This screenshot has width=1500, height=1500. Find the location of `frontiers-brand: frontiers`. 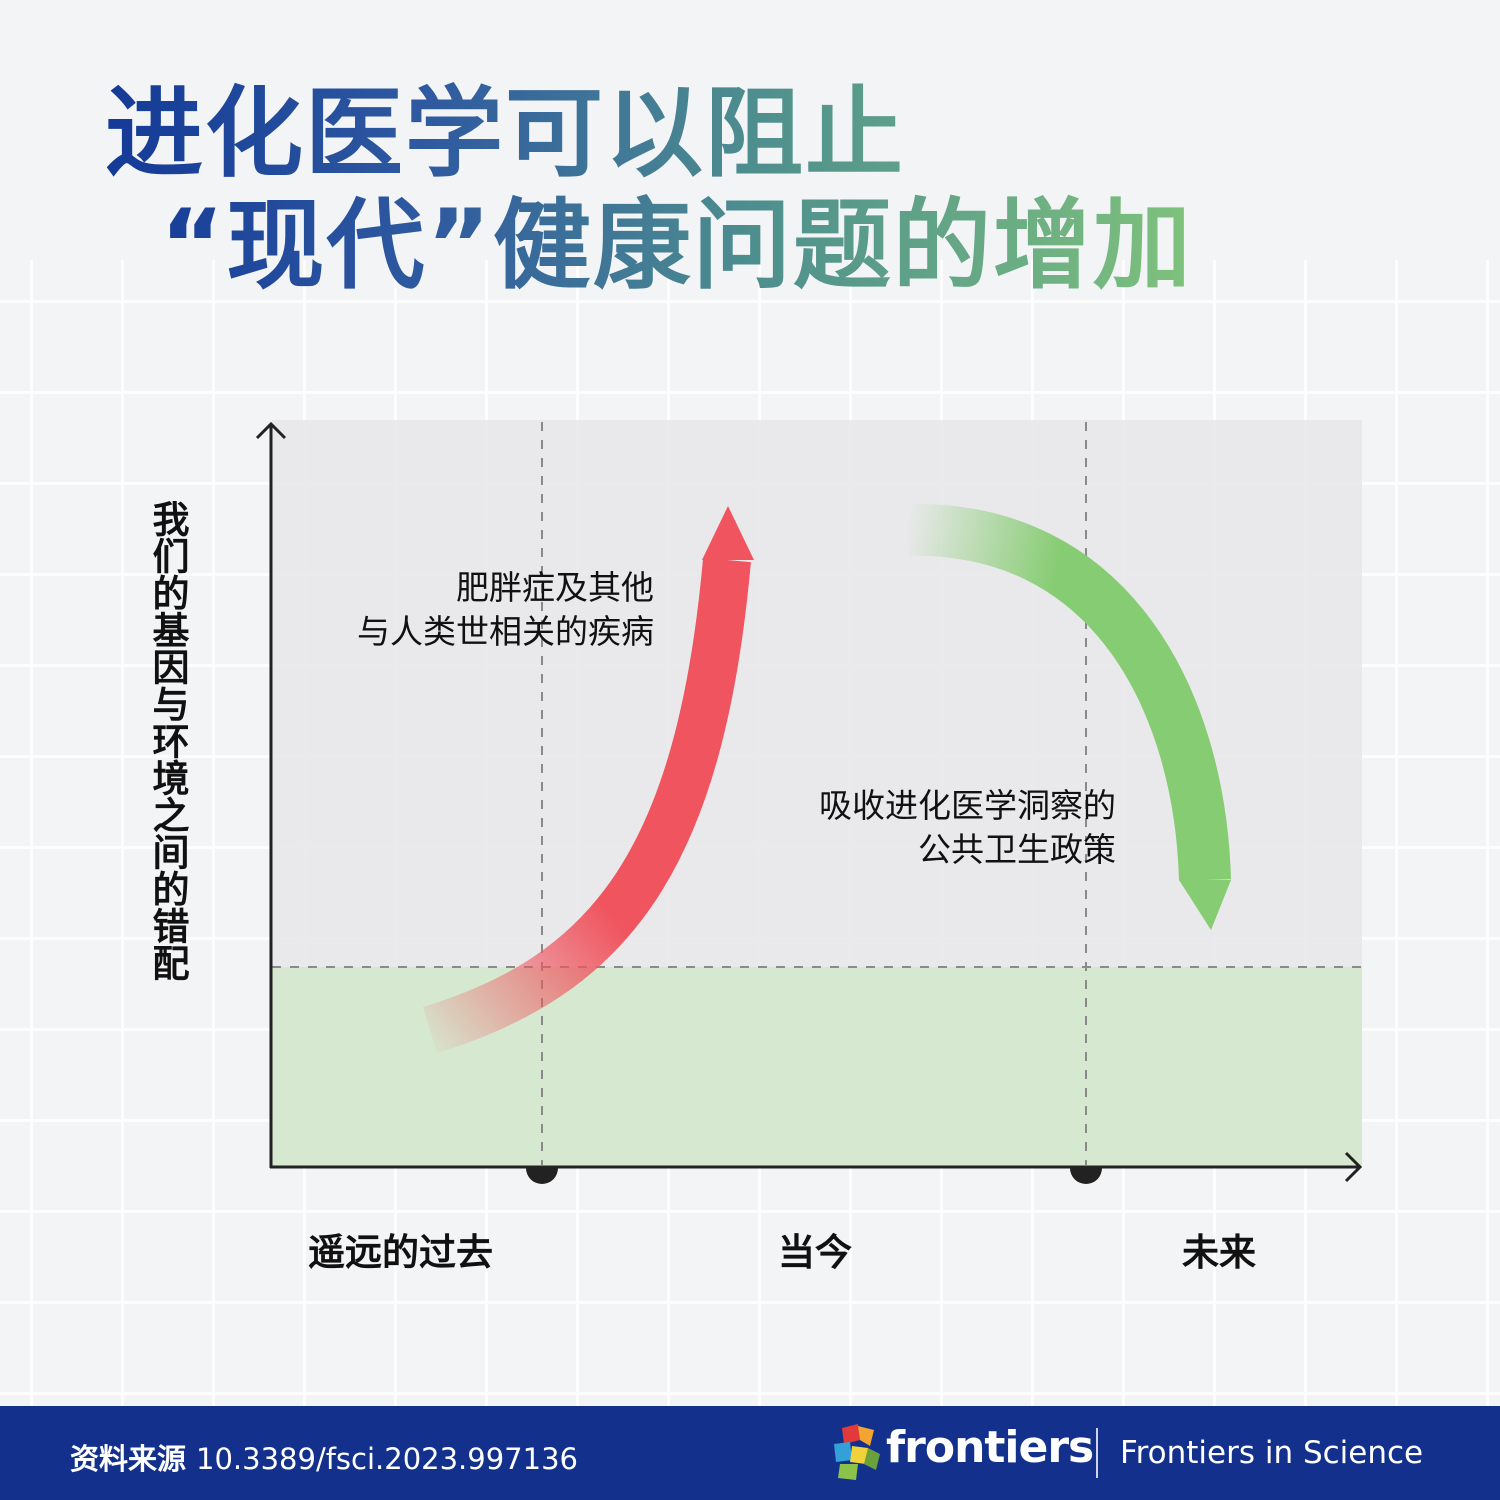

frontiers-brand: frontiers is located at coordinates (990, 1447).